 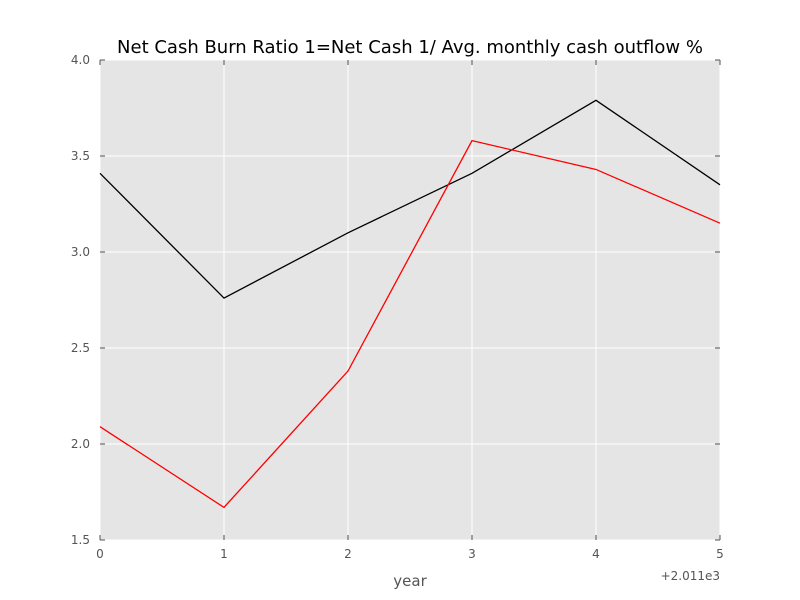 I want to click on y-tick-label: 3.0, so click(x=80, y=252).